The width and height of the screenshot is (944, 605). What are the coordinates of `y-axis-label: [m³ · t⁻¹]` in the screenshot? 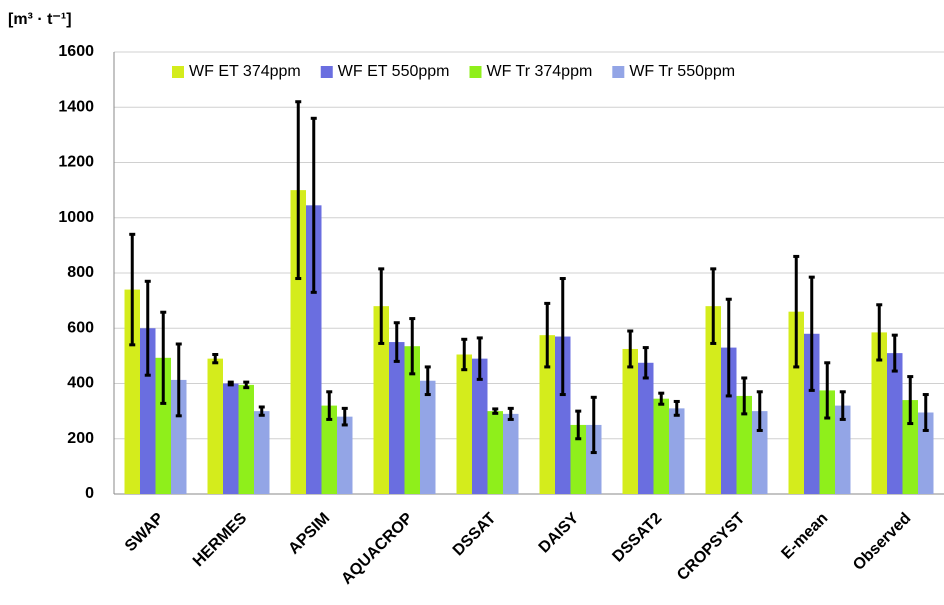 It's located at (40, 19).